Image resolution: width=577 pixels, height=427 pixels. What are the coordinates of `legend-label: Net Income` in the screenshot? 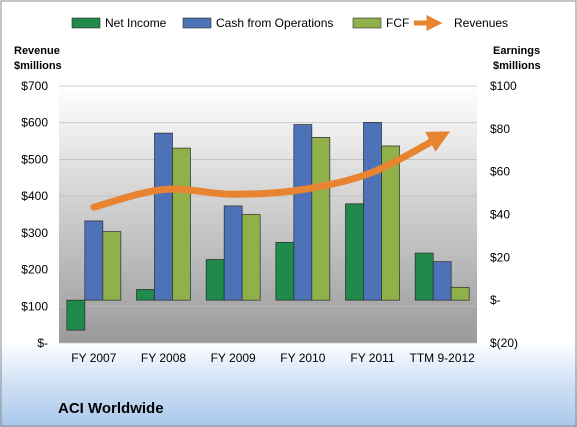 It's located at (136, 23).